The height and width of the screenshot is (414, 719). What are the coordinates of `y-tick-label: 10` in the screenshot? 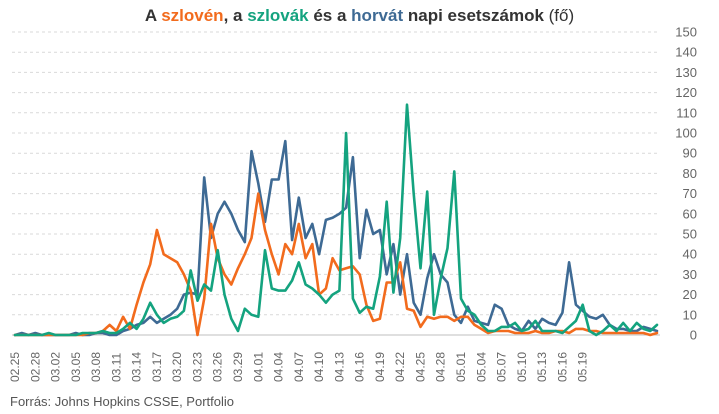 It's located at (690, 314).